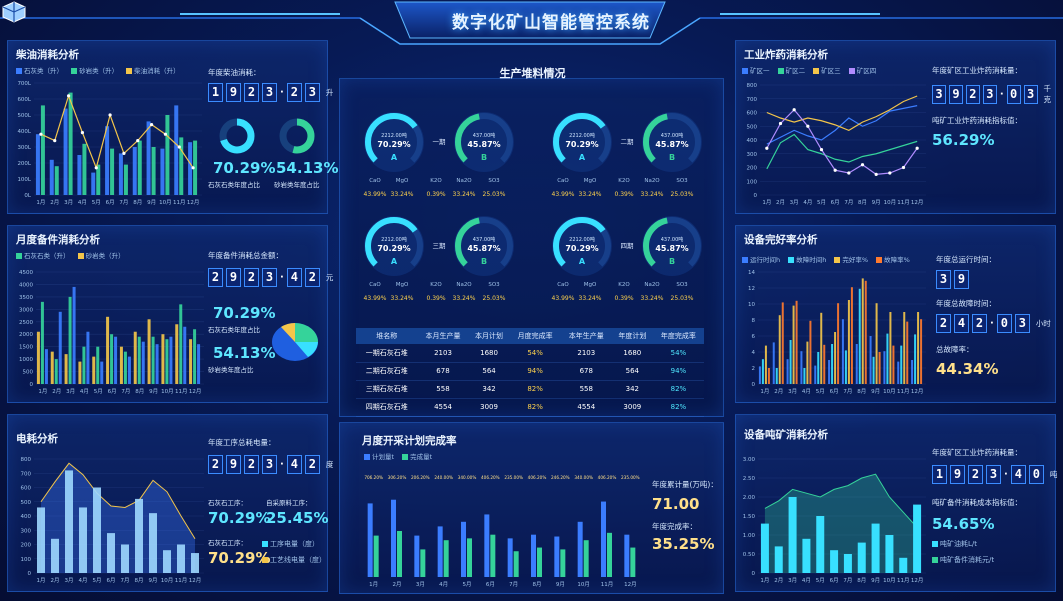 The image size is (1063, 601). I want to click on mining-rate-value: 35.25%, so click(683, 544).